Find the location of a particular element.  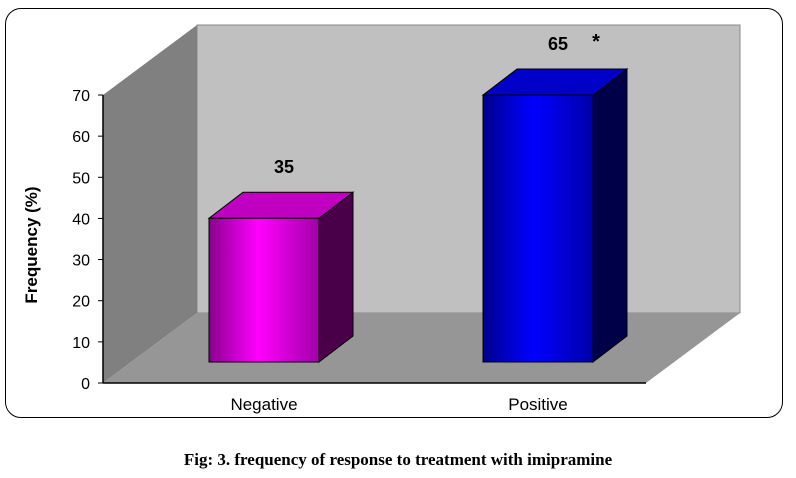

y-tick-label: 40 is located at coordinates (81, 219).